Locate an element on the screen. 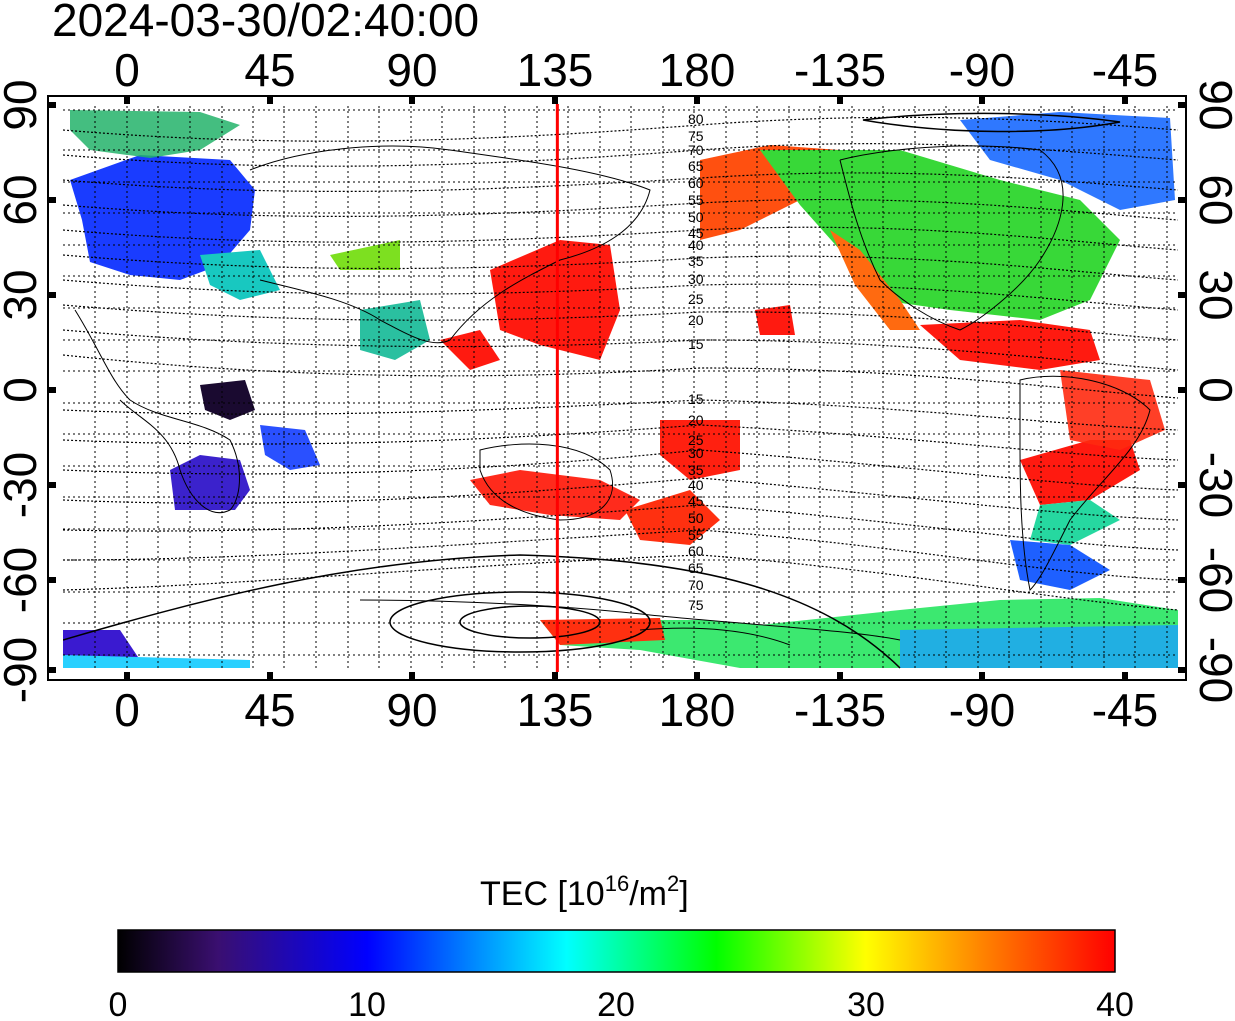  tec-hawaii is located at coordinates (775, 320).